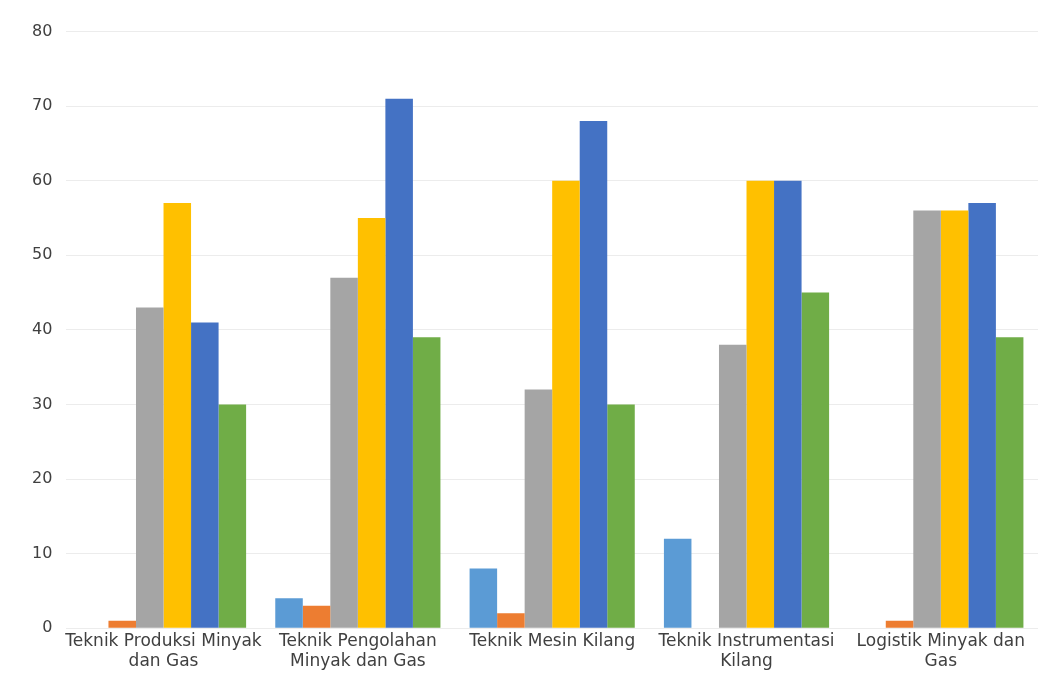  Describe the element at coordinates (746, 650) in the screenshot. I see `x-tick-label: Teknik Instrumentasi Kilang` at that location.